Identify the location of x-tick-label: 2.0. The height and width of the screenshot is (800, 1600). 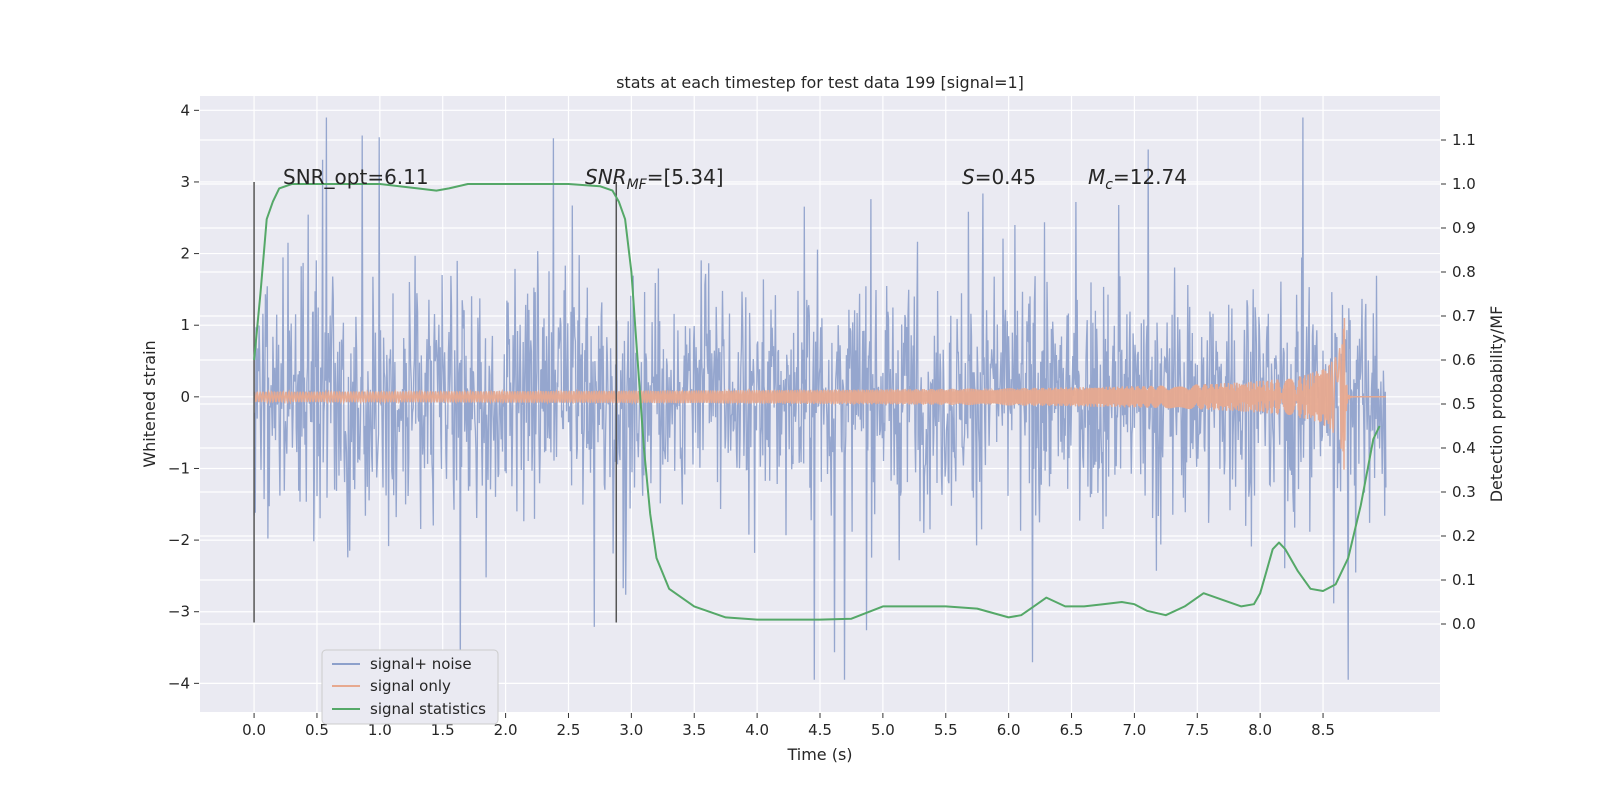
(506, 730).